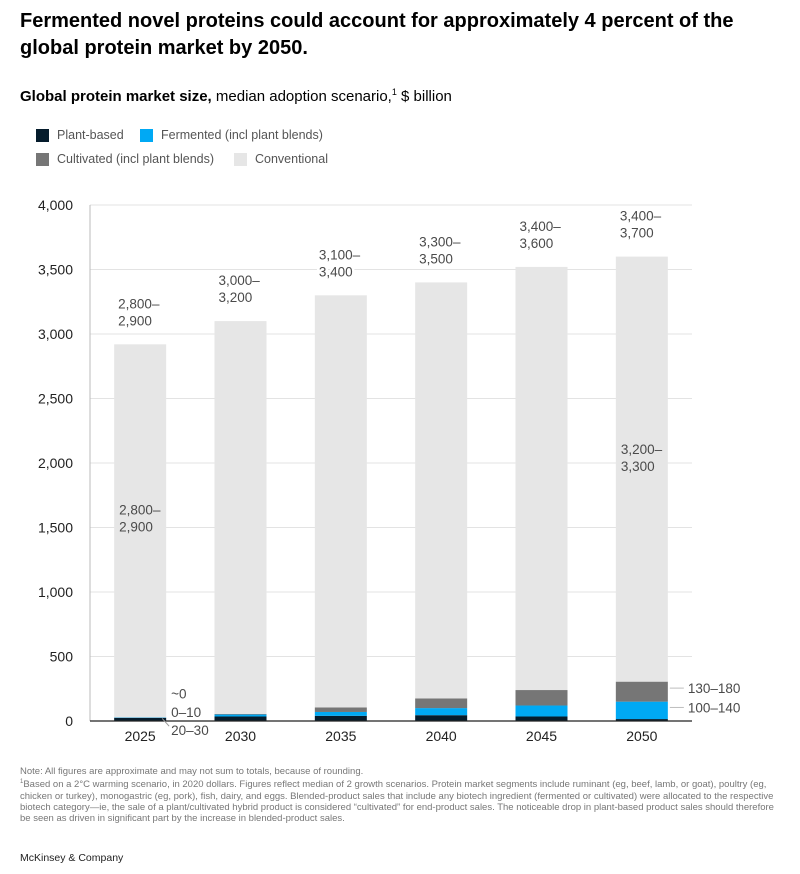  What do you see at coordinates (240, 736) in the screenshot?
I see `x-tick-label-2030: 2030` at bounding box center [240, 736].